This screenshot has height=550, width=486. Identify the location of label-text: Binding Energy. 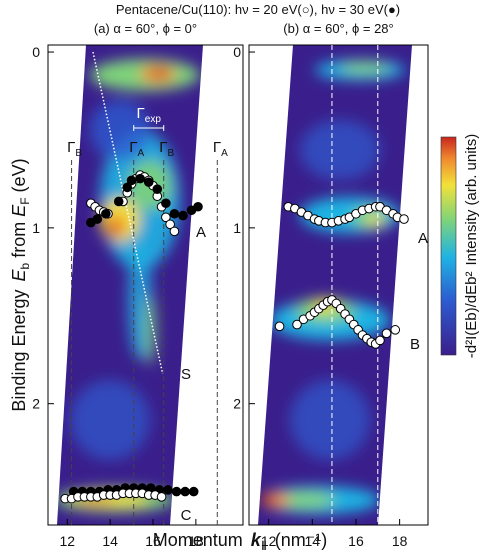
(19, 350).